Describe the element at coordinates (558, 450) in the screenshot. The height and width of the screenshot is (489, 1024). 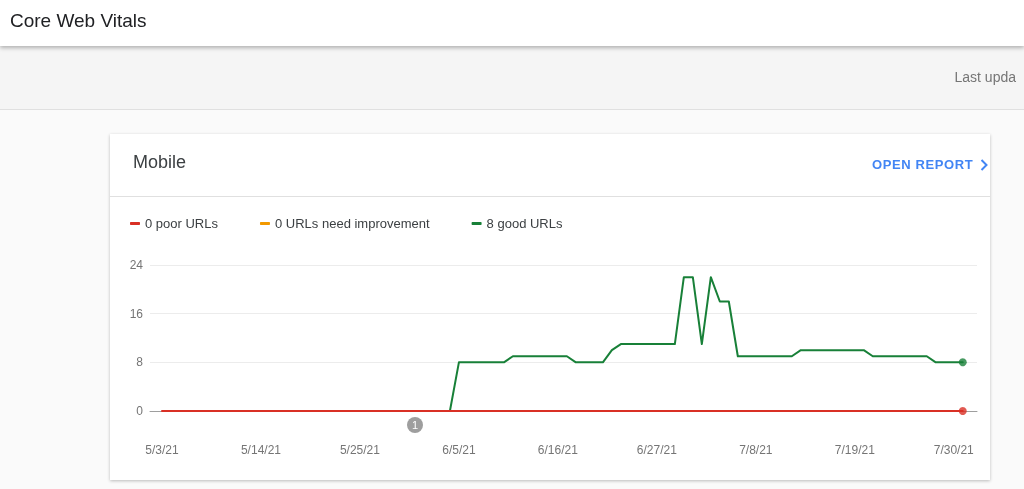
I see `x-tick-label: 6/16/21` at that location.